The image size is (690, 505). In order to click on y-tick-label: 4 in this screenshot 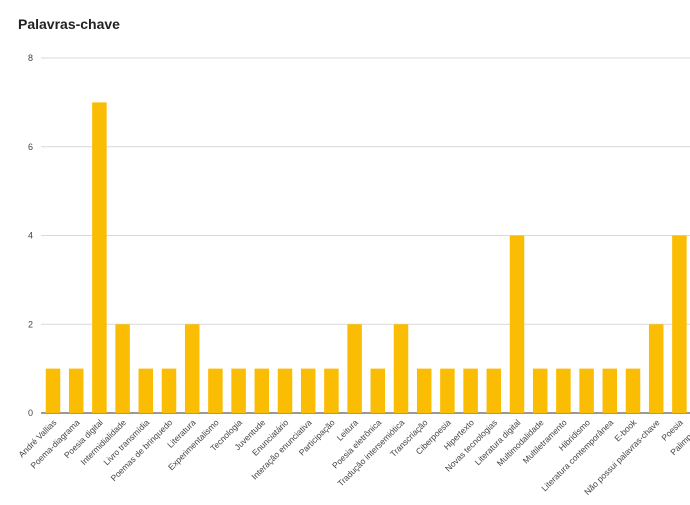, I will do `click(30, 236)`.